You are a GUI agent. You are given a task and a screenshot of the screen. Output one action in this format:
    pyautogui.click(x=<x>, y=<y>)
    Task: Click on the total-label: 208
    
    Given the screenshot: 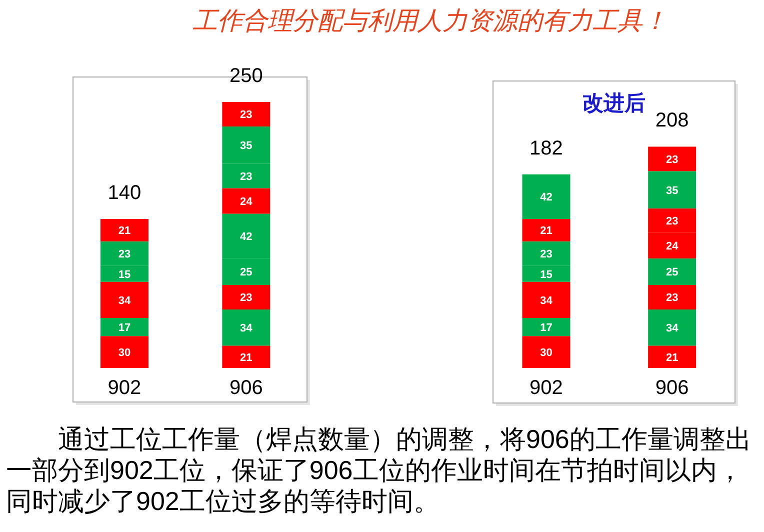 What is the action you would take?
    pyautogui.click(x=672, y=121)
    